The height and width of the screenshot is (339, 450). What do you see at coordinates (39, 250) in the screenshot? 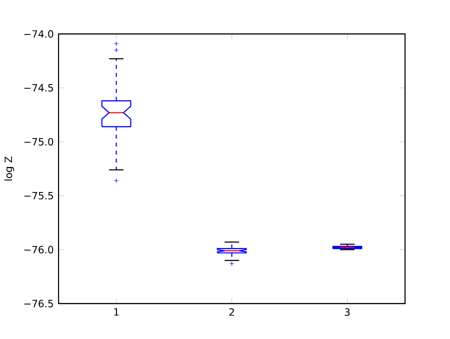
I see `y-tick-label: −76.0` at bounding box center [39, 250].